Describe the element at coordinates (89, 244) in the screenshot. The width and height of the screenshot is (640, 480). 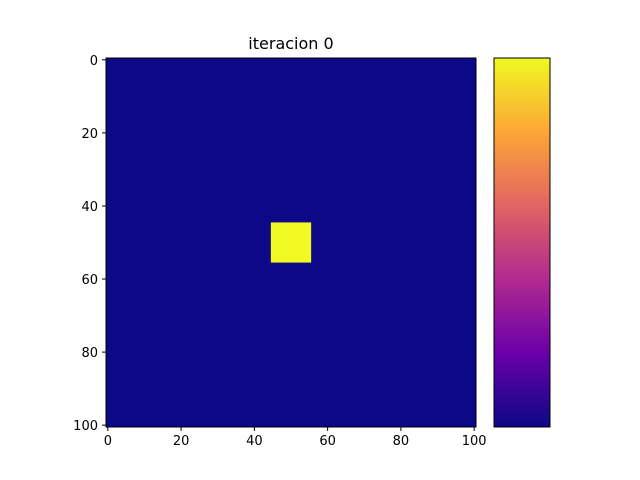
I see `y-axis: 0 20 40 60 80 100` at that location.